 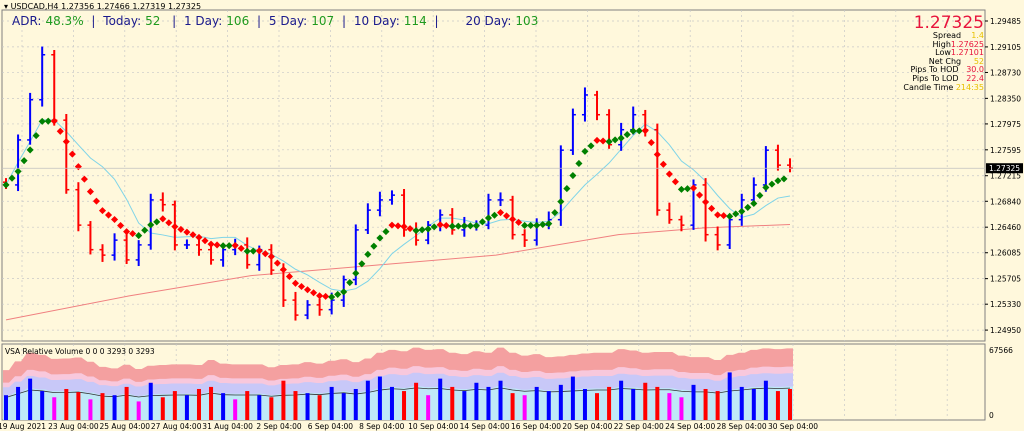 What do you see at coordinates (122, 21) in the screenshot?
I see `today-label: Today:` at bounding box center [122, 21].